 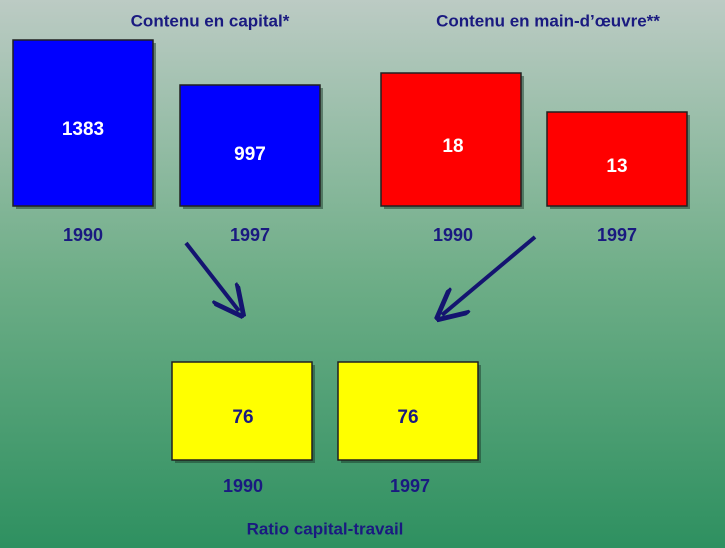 What do you see at coordinates (548, 20) in the screenshot?
I see `panel-title: Contenu en main-d’œuvre**` at bounding box center [548, 20].